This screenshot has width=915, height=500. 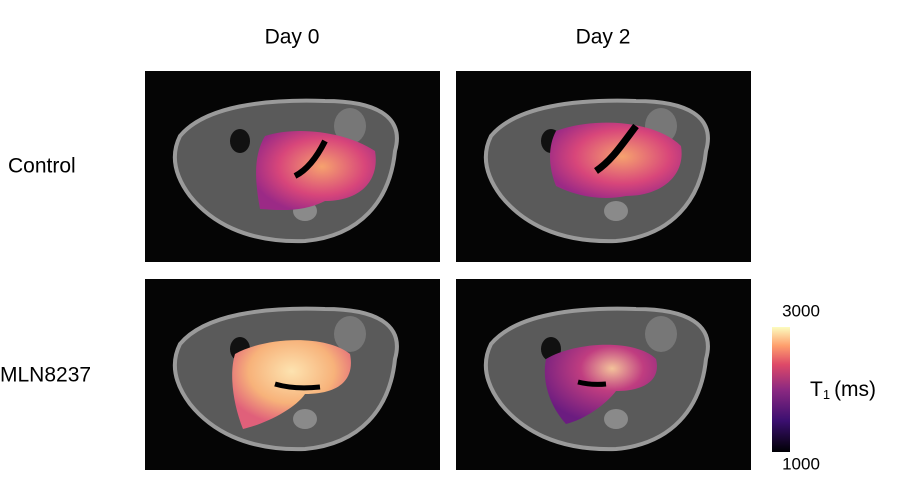 I want to click on colorbar-label-subscript: 1, so click(x=826, y=394).